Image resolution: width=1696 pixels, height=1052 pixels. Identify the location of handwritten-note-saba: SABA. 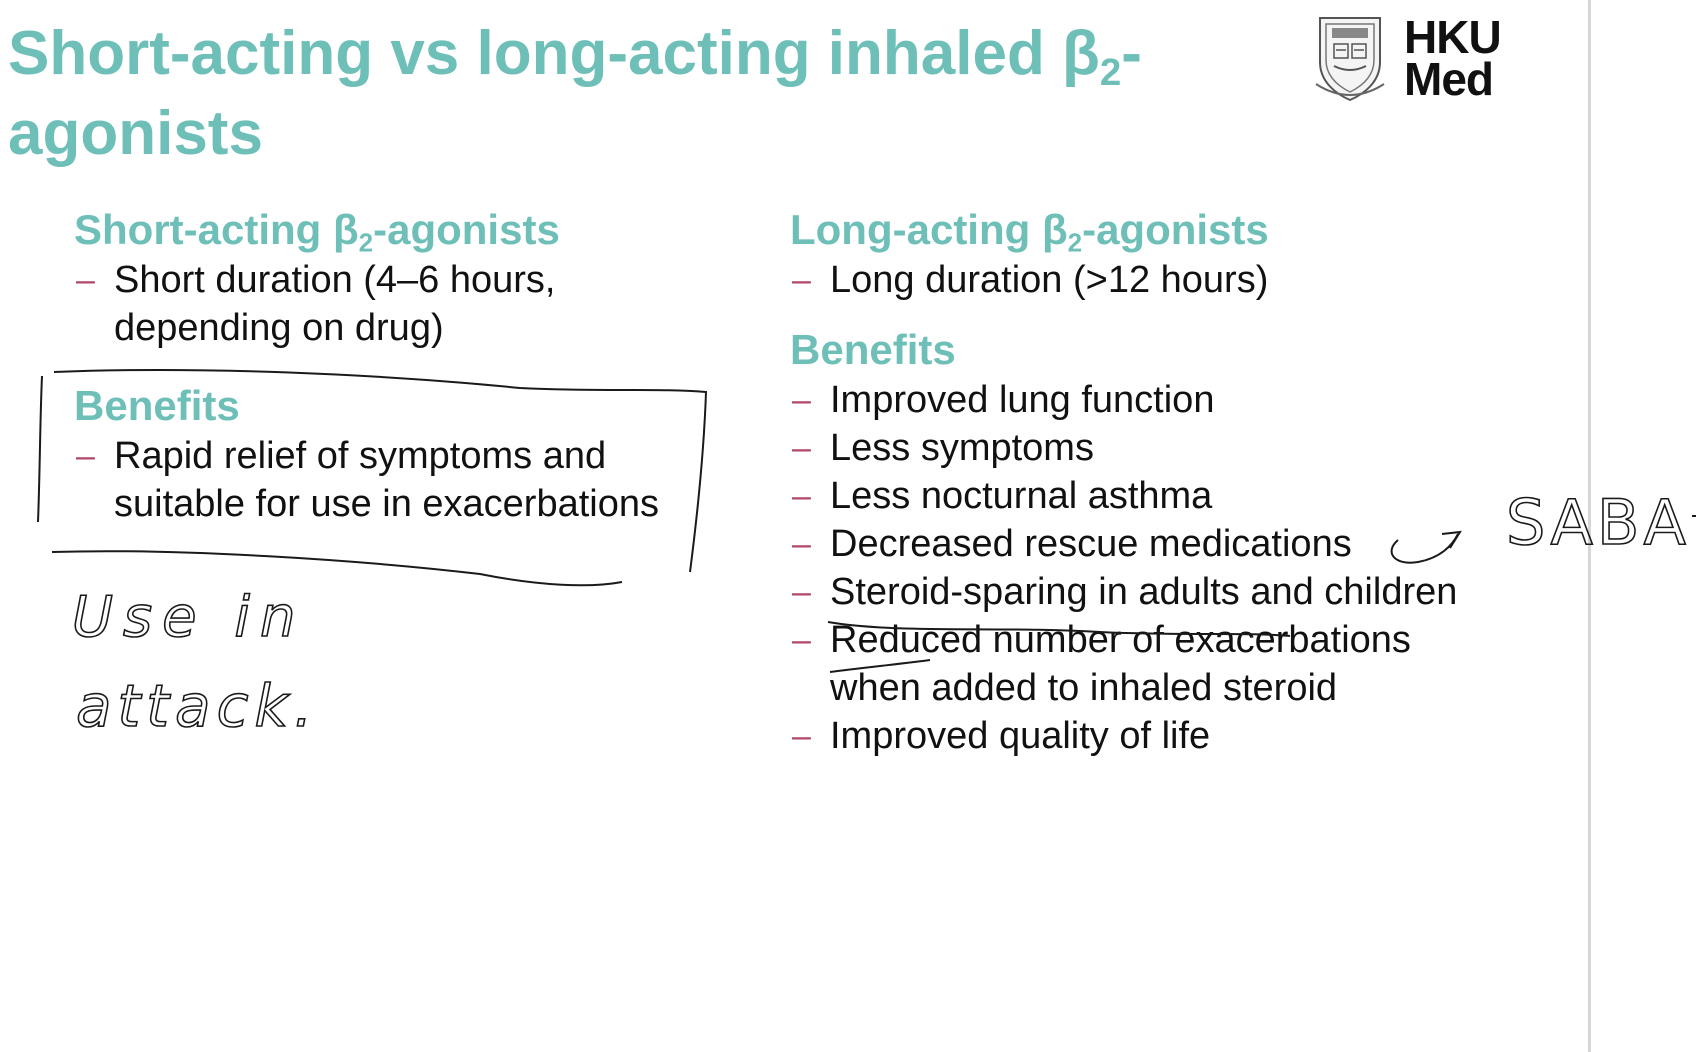
(1598, 522).